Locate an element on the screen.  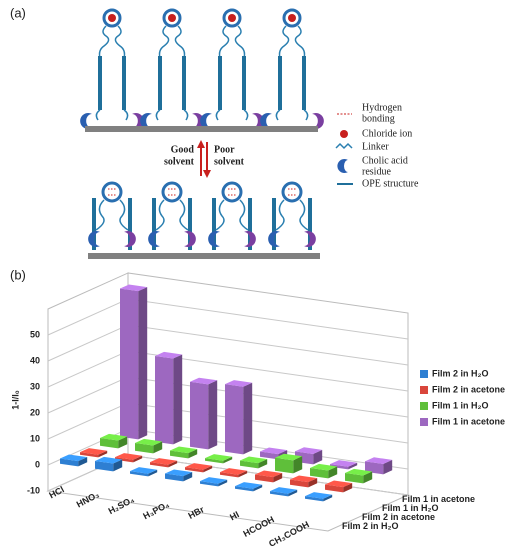
legend-label: Linker is located at coordinates (375, 146).